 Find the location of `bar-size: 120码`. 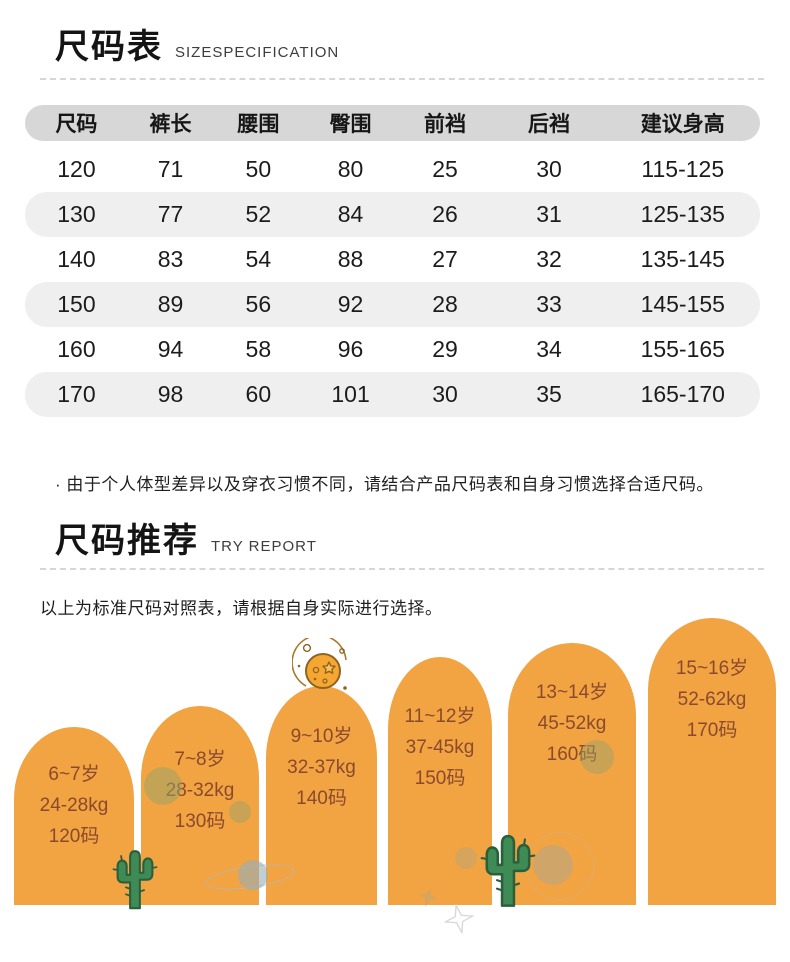

bar-size: 120码 is located at coordinates (74, 836).